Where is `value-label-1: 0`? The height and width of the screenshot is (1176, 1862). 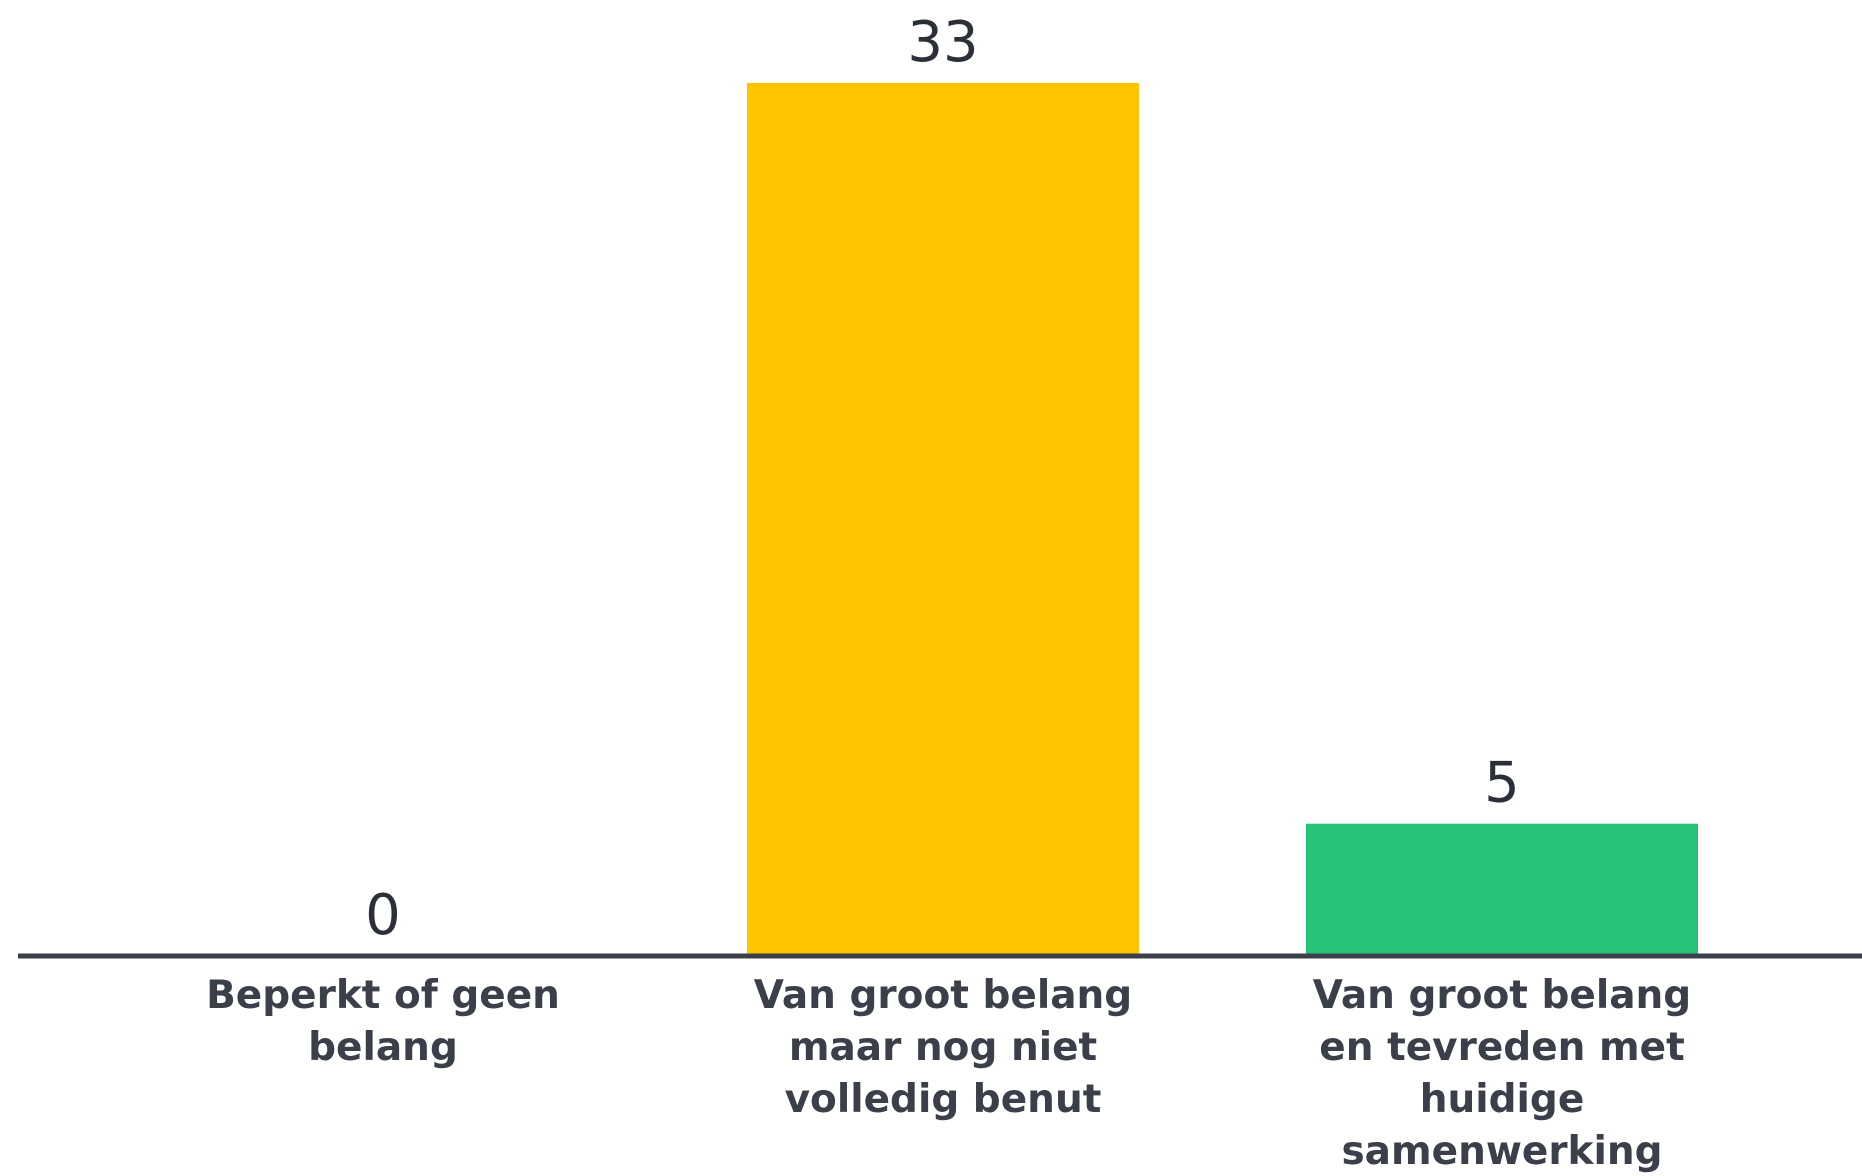 value-label-1: 0 is located at coordinates (383, 915).